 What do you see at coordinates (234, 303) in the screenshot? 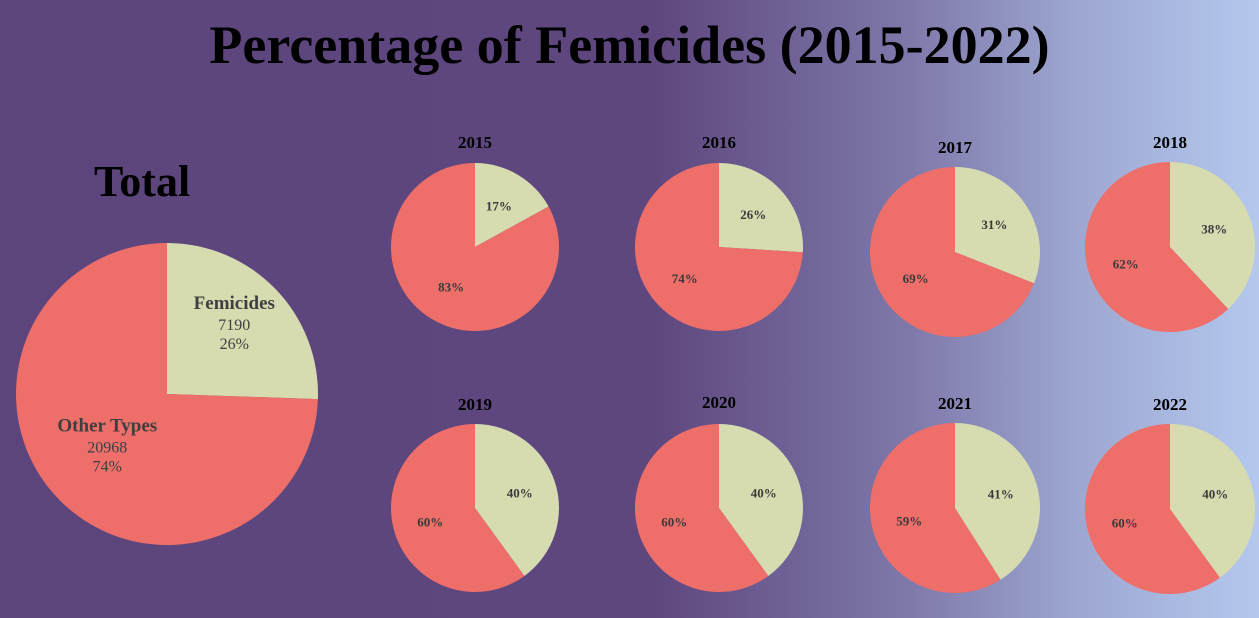
I see `slice-label: Femicides` at bounding box center [234, 303].